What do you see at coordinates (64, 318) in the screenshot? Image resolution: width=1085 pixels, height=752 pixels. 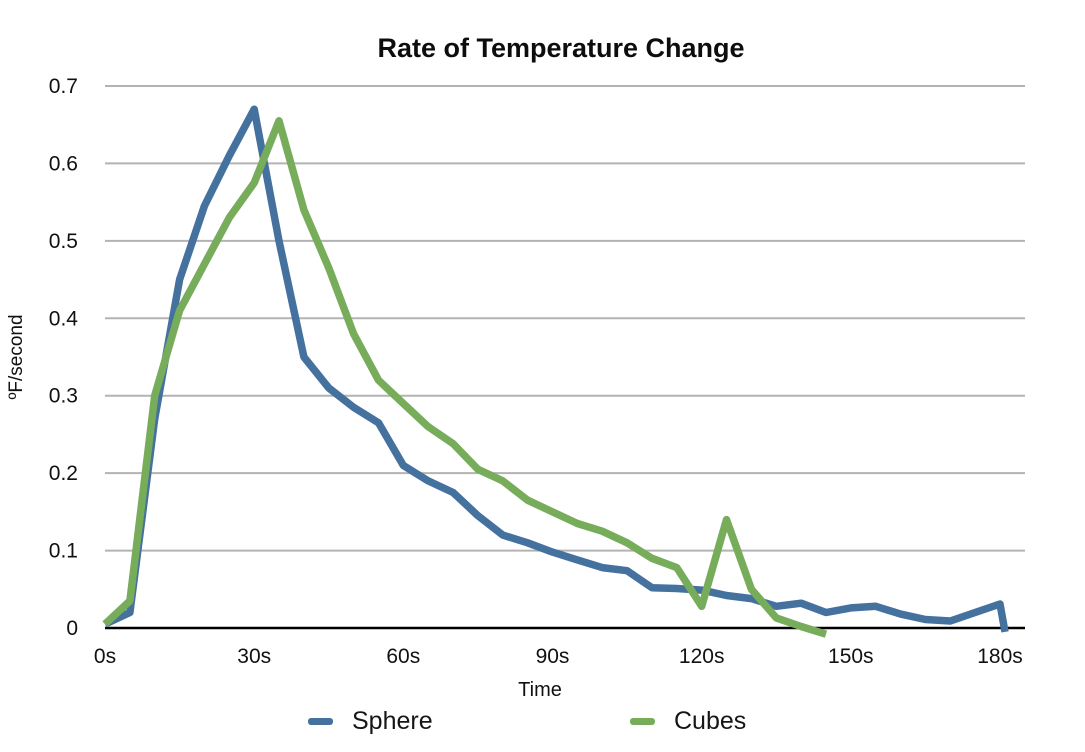 I see `y-tick-label: 0.4` at bounding box center [64, 318].